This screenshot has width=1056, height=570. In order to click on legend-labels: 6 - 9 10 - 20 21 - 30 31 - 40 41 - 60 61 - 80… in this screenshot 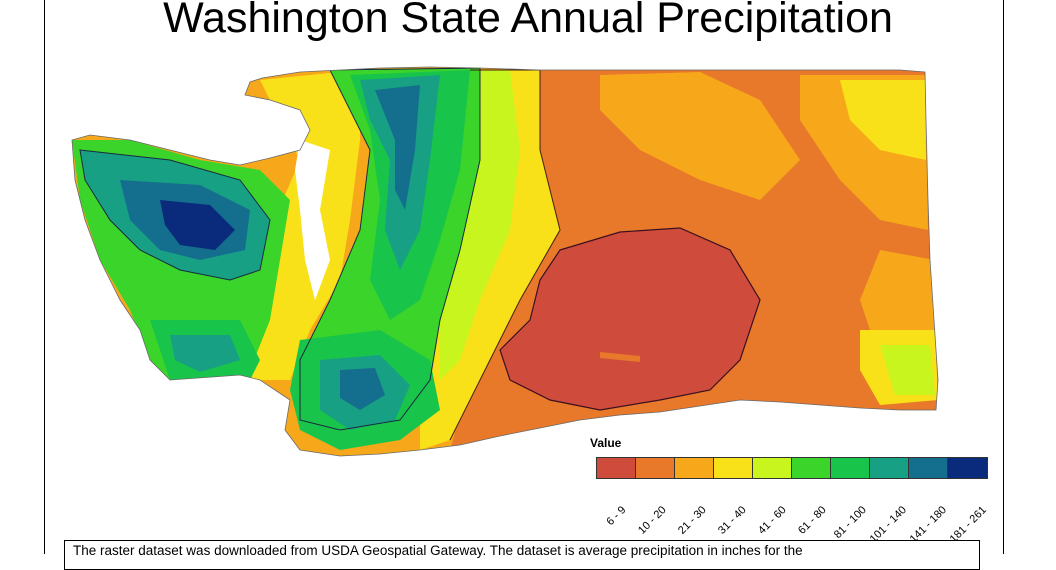, I will do `click(797, 513)`.